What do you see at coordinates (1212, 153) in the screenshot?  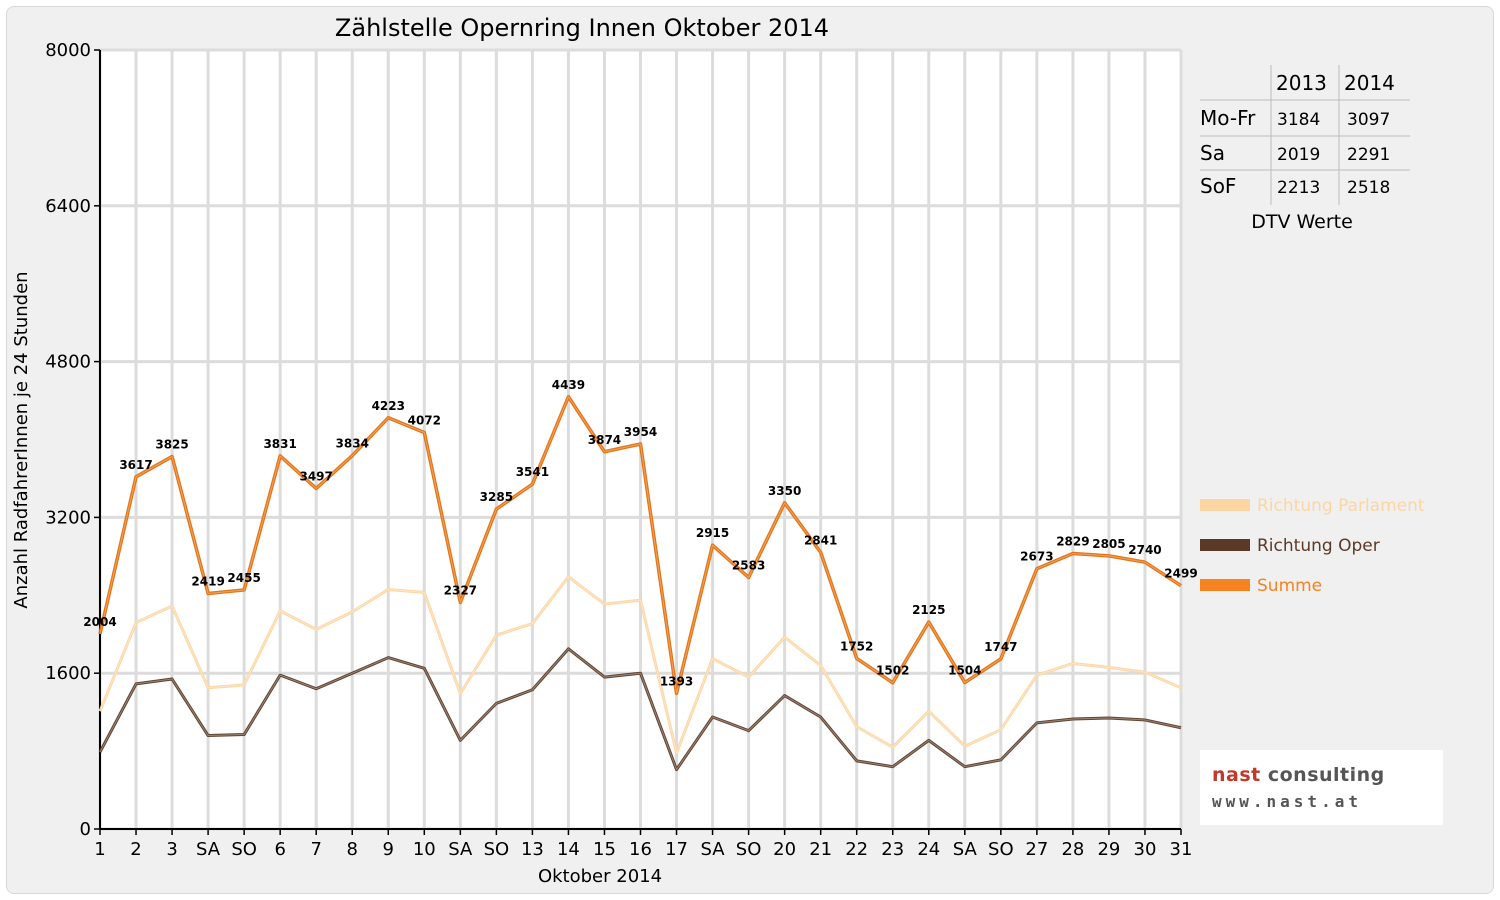 I see `dtv-row-label: Sa` at bounding box center [1212, 153].